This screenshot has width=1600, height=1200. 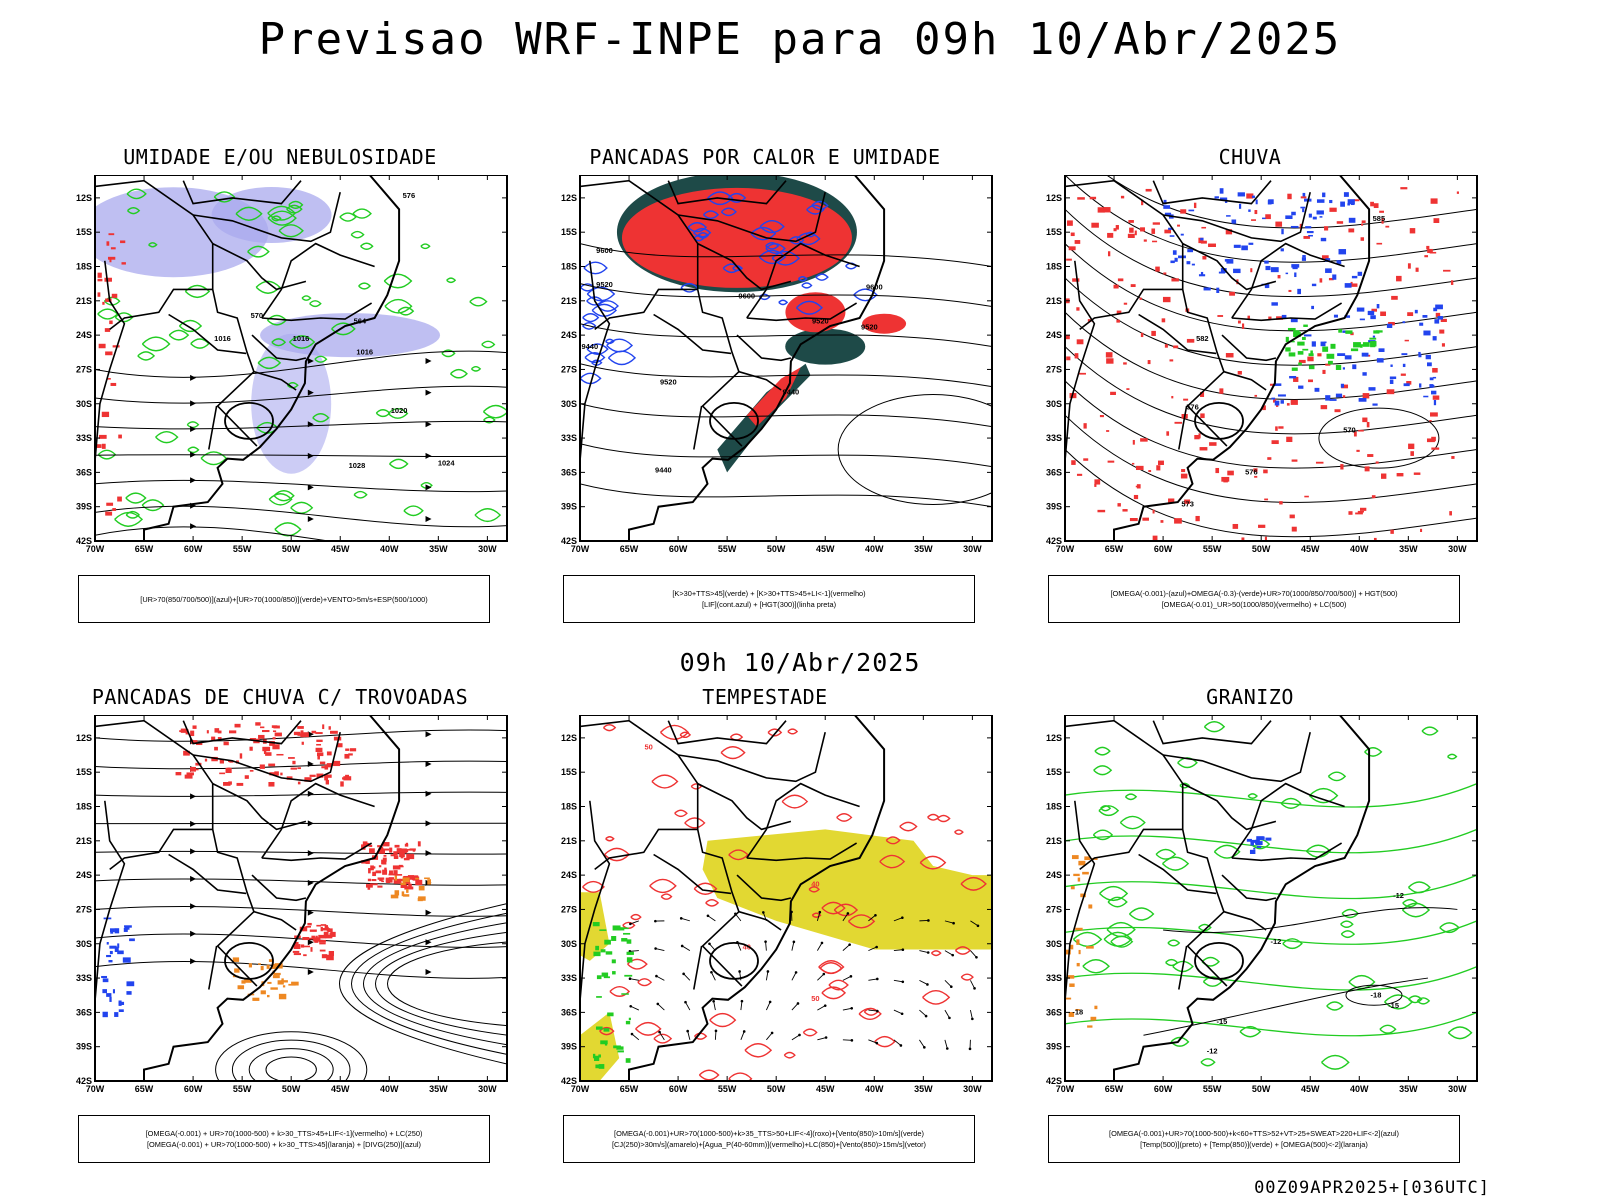 I want to click on lon-tick-label: 60W, so click(x=193, y=549).